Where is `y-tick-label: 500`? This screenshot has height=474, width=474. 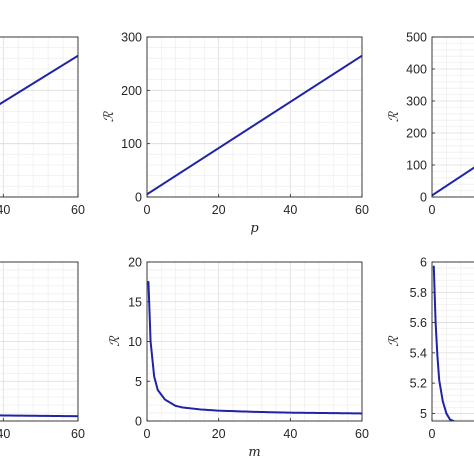
y-tick-label: 500 is located at coordinates (416, 38).